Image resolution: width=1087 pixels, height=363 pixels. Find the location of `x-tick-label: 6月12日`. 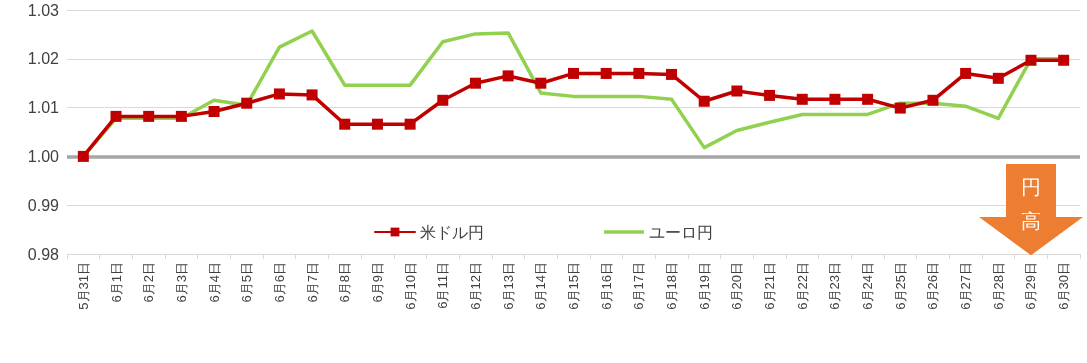

x-tick-label: 6月12日 is located at coordinates (475, 286).